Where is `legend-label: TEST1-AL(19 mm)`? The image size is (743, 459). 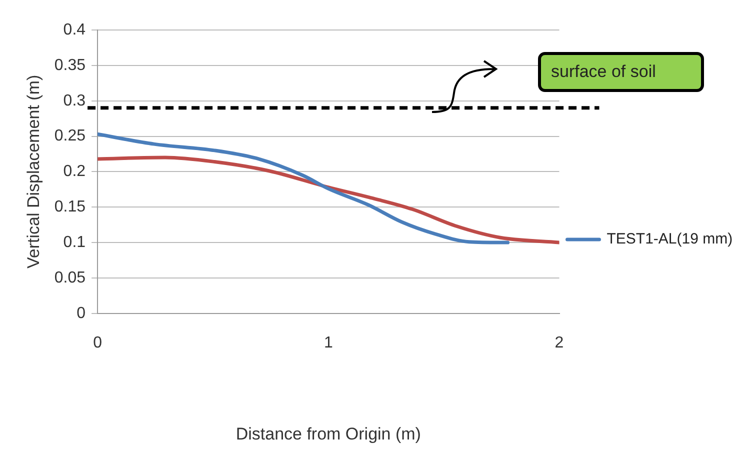
legend-label: TEST1-AL(19 mm) is located at coordinates (669, 239).